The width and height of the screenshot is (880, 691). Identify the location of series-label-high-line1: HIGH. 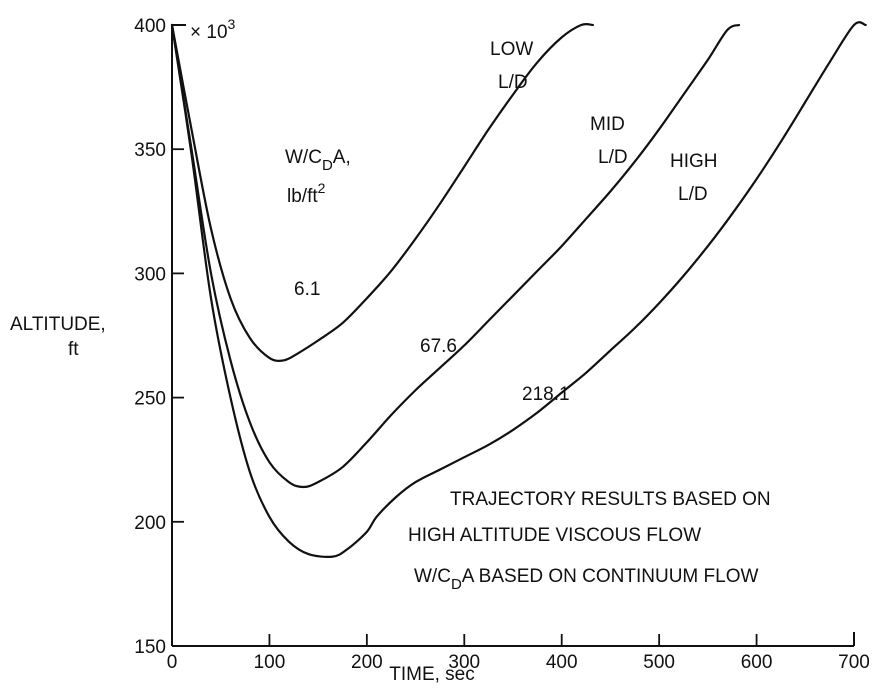
(694, 161).